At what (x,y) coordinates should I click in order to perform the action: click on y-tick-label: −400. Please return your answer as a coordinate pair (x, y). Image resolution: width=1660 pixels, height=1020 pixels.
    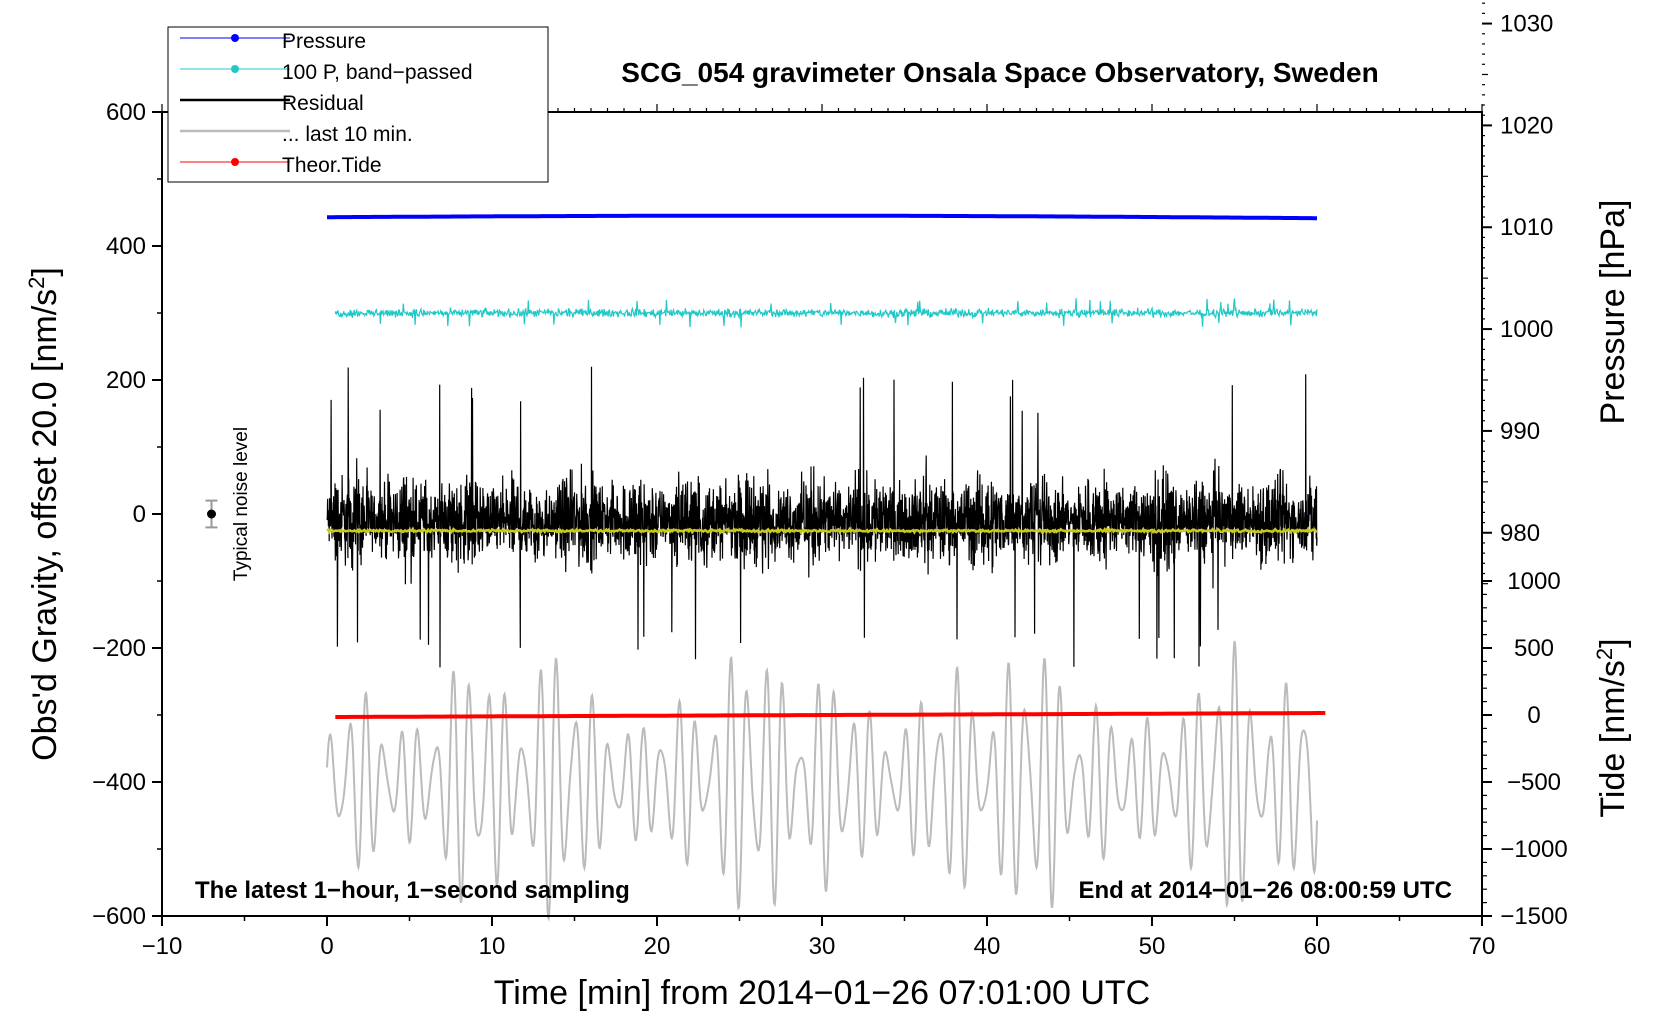
    Looking at the image, I should click on (119, 782).